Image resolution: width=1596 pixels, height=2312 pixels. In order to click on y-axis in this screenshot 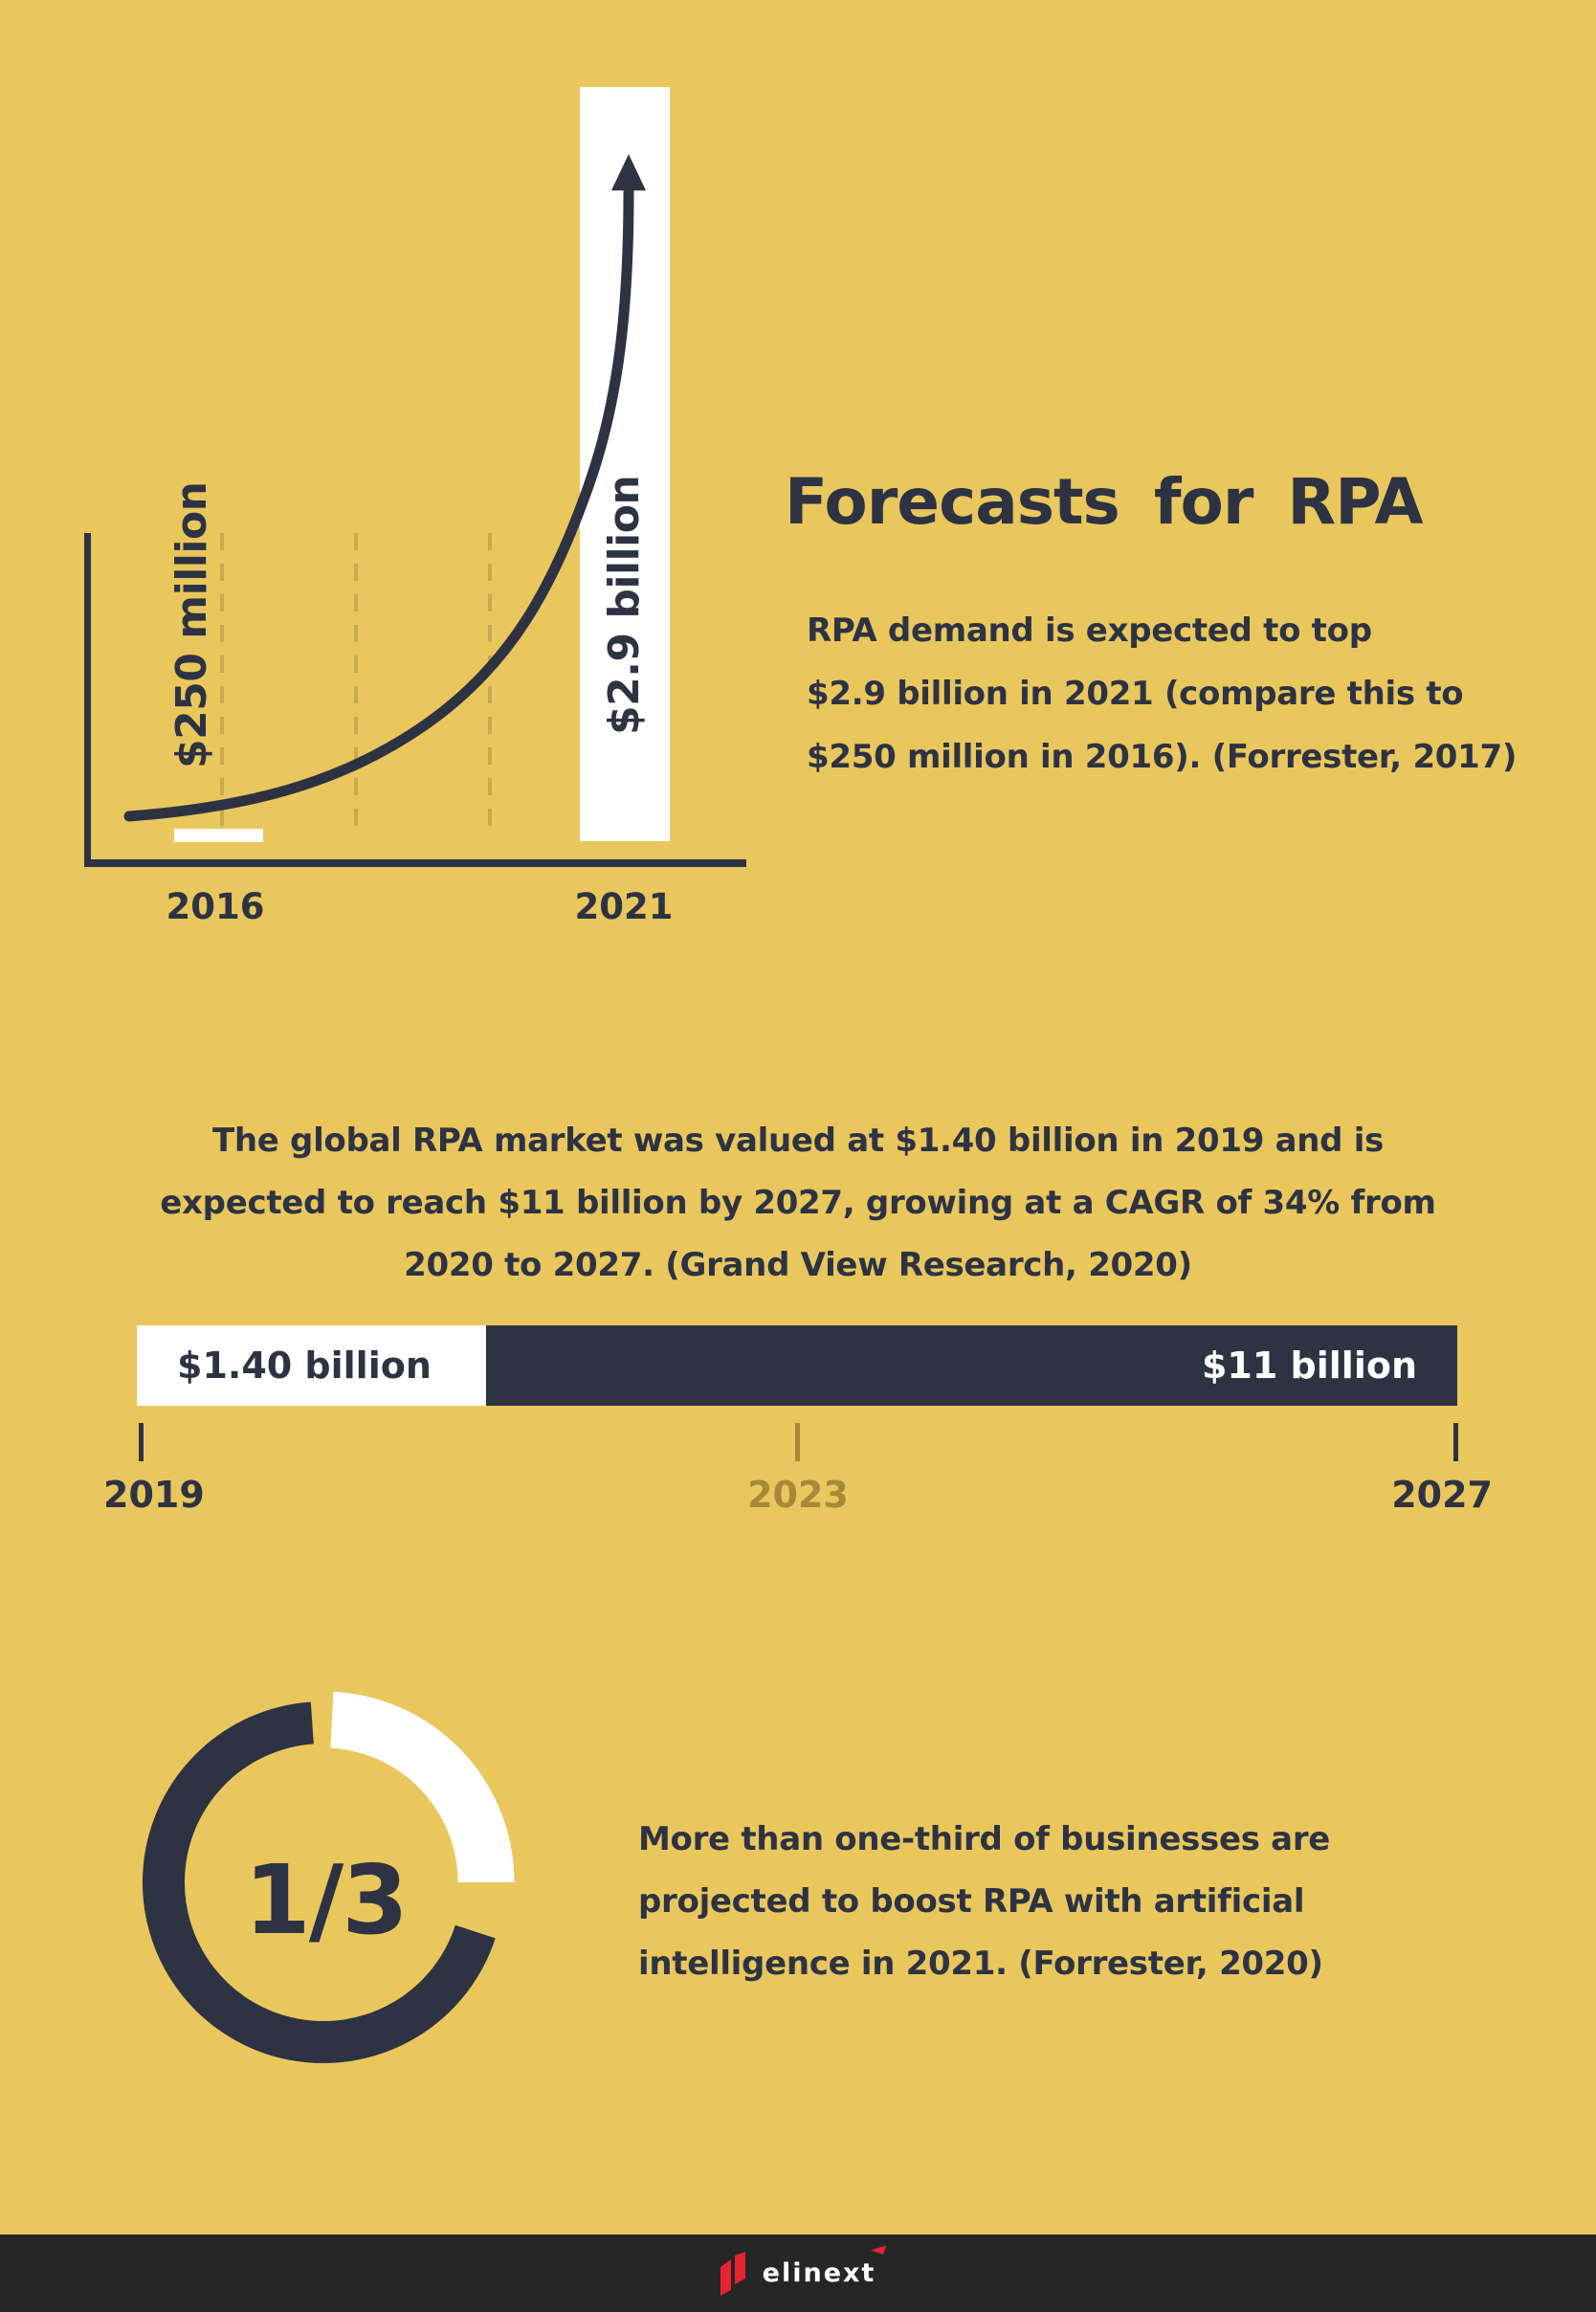, I will do `click(88, 700)`.